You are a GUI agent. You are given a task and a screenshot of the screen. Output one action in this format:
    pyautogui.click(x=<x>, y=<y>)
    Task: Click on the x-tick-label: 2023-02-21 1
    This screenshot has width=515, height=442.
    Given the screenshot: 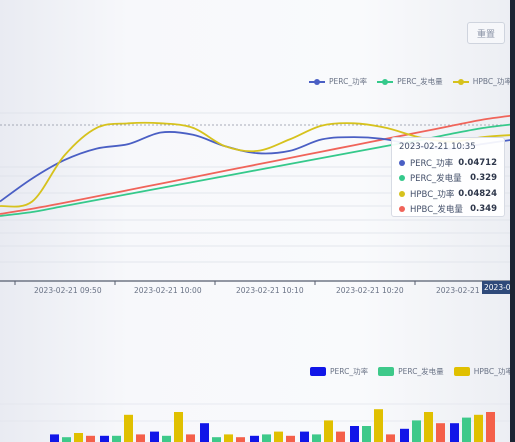 What is the action you would take?
    pyautogui.click(x=461, y=290)
    